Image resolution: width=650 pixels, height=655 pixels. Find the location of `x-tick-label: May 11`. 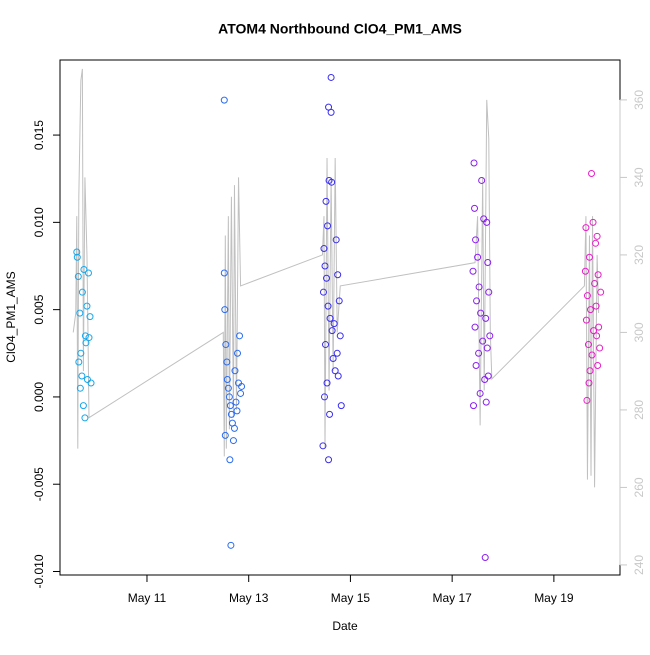

x-tick-label: May 11 is located at coordinates (147, 598).